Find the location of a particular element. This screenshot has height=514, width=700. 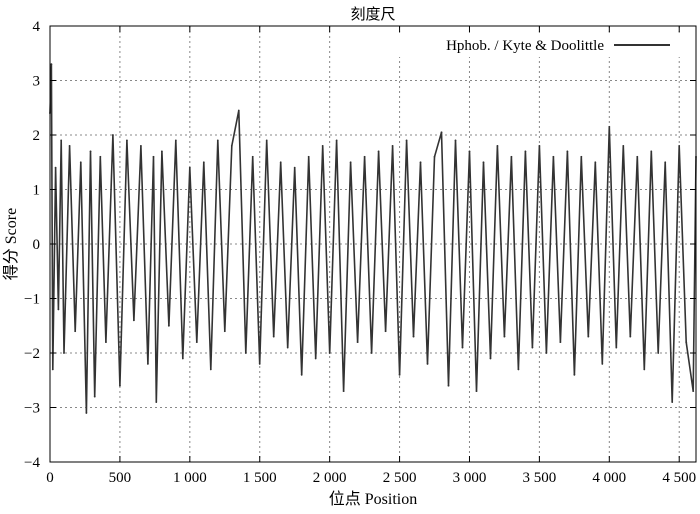

x-tick-label: 3 000 is located at coordinates (470, 478).